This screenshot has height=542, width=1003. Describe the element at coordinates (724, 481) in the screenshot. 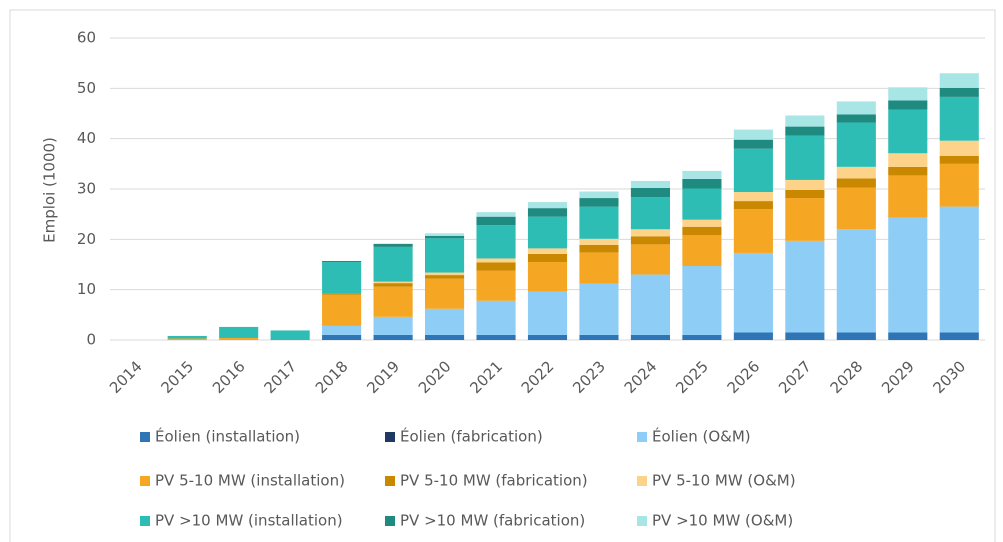

I see `legend-label: PV 5-10 MW (O&M)` at that location.